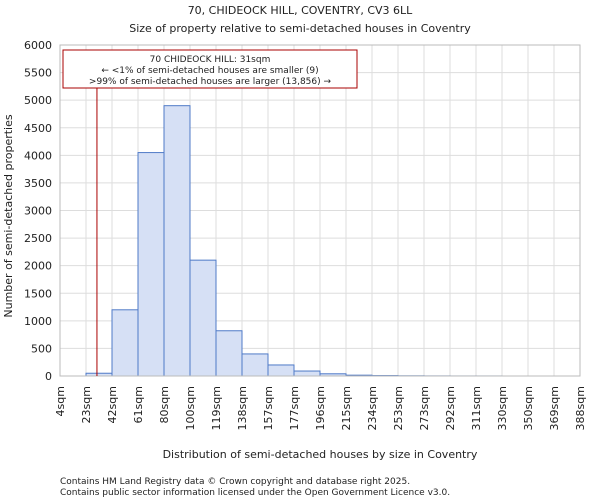 This screenshot has height=500, width=600. Describe the element at coordinates (554, 408) in the screenshot. I see `x-tick-label: 369sqm` at that location.